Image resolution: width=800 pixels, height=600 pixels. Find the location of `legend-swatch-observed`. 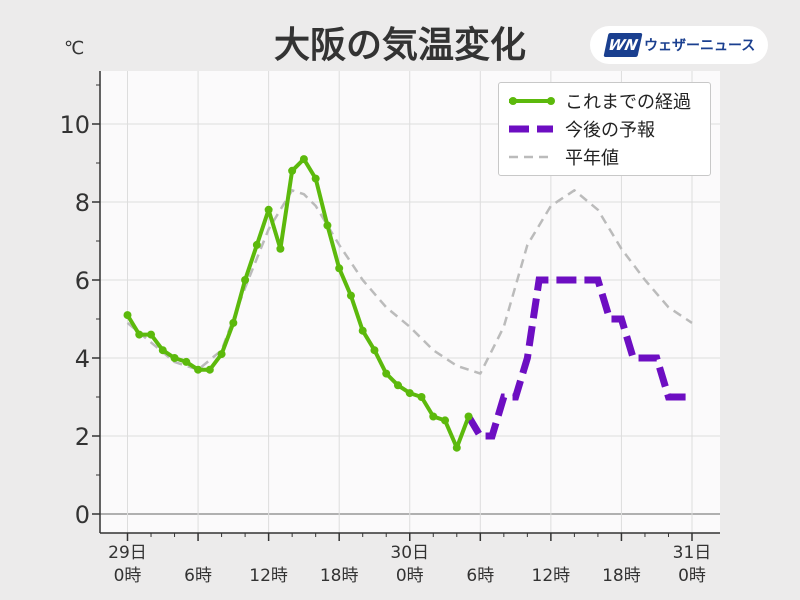

legend-swatch-observed is located at coordinates (532, 101).